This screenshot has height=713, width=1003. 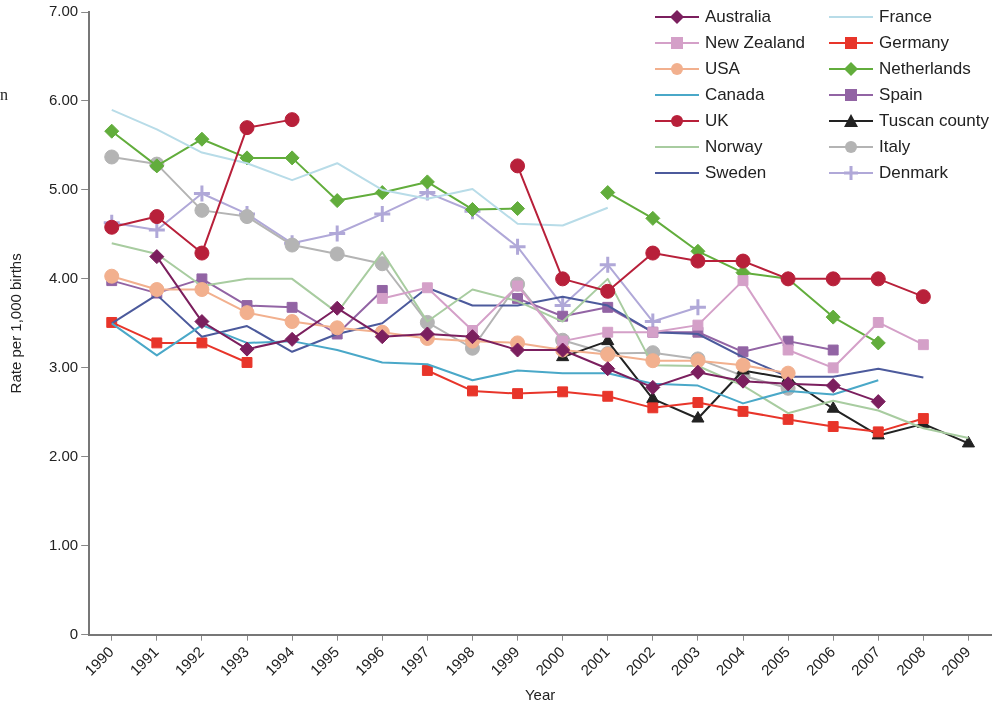 I want to click on y-tick-label: 1.00, so click(x=63, y=544).